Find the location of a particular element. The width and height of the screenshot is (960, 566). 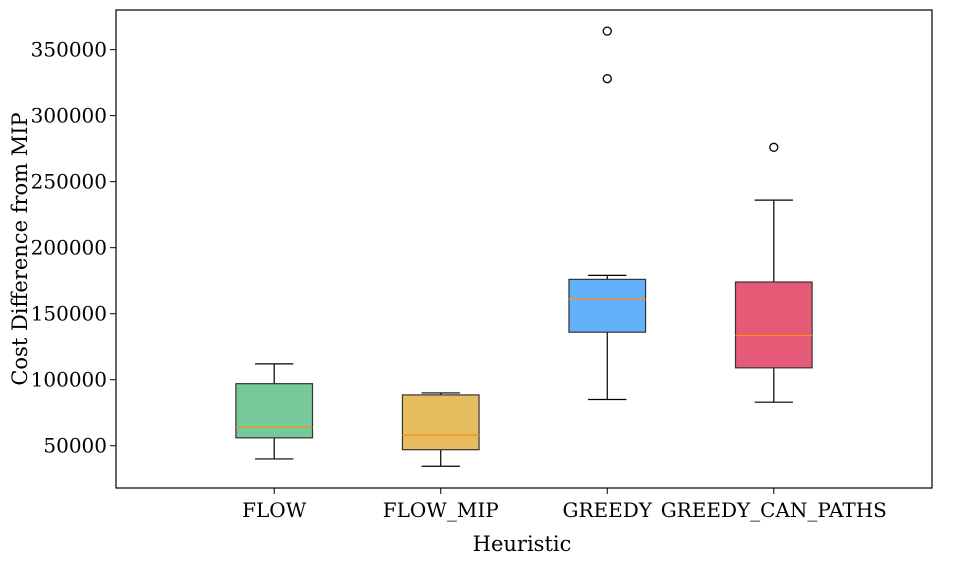

y-axis-label: Cost Difference from MIP is located at coordinates (20, 248).